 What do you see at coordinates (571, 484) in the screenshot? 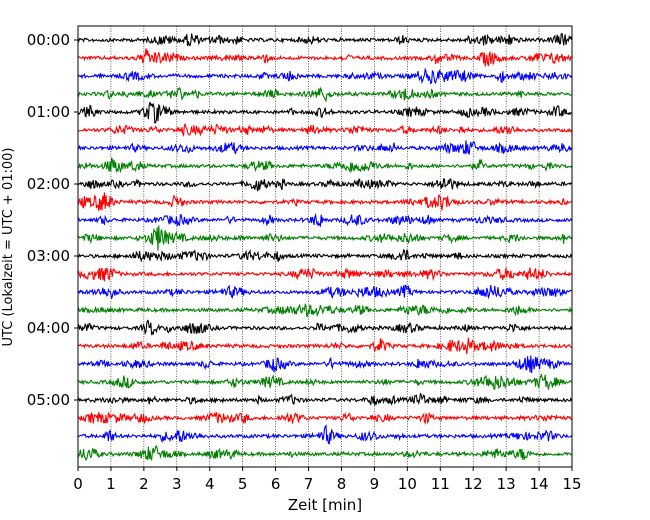
I see `x-tick-label: 15` at bounding box center [571, 484].